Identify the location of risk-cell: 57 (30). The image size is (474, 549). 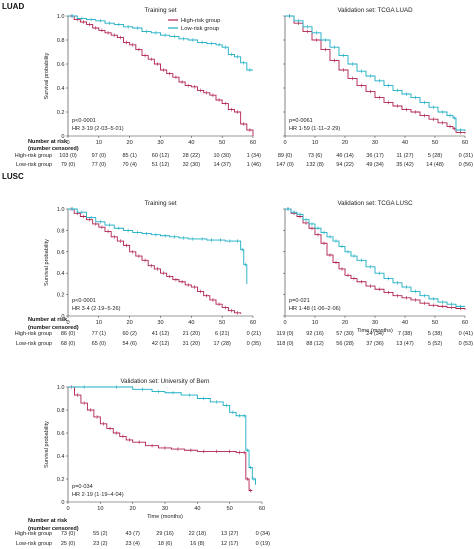
(345, 334).